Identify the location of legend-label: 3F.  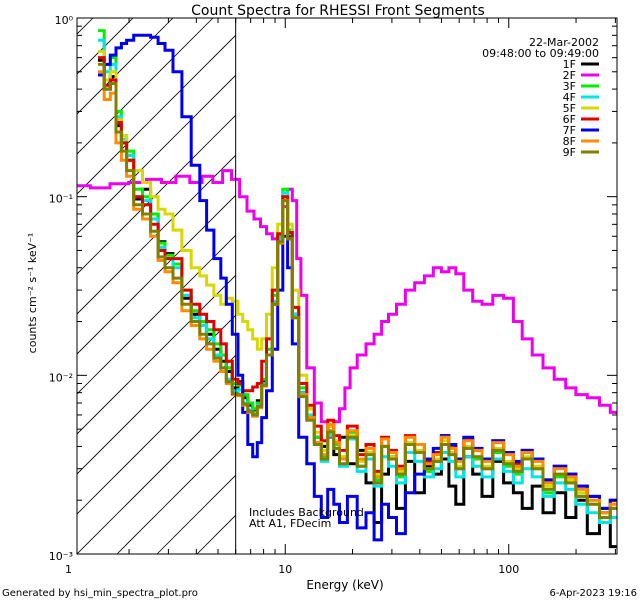
(569, 86).